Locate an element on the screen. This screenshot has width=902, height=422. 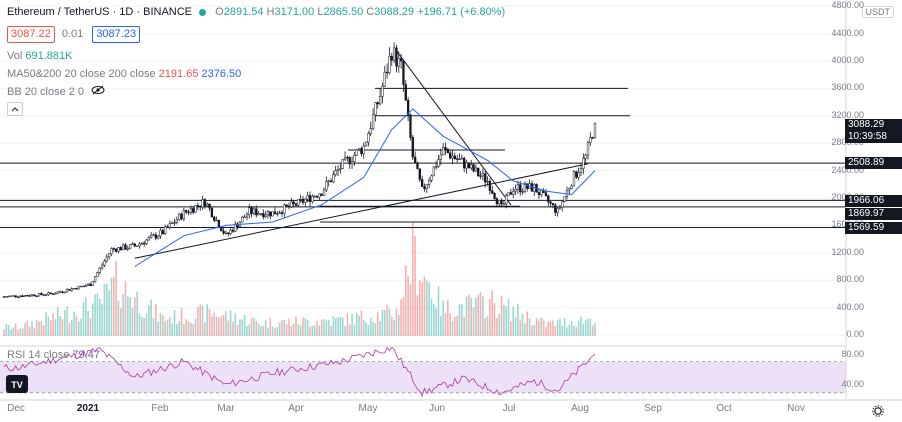
bb-legend: BB 20 close 2 0 is located at coordinates (56, 92).